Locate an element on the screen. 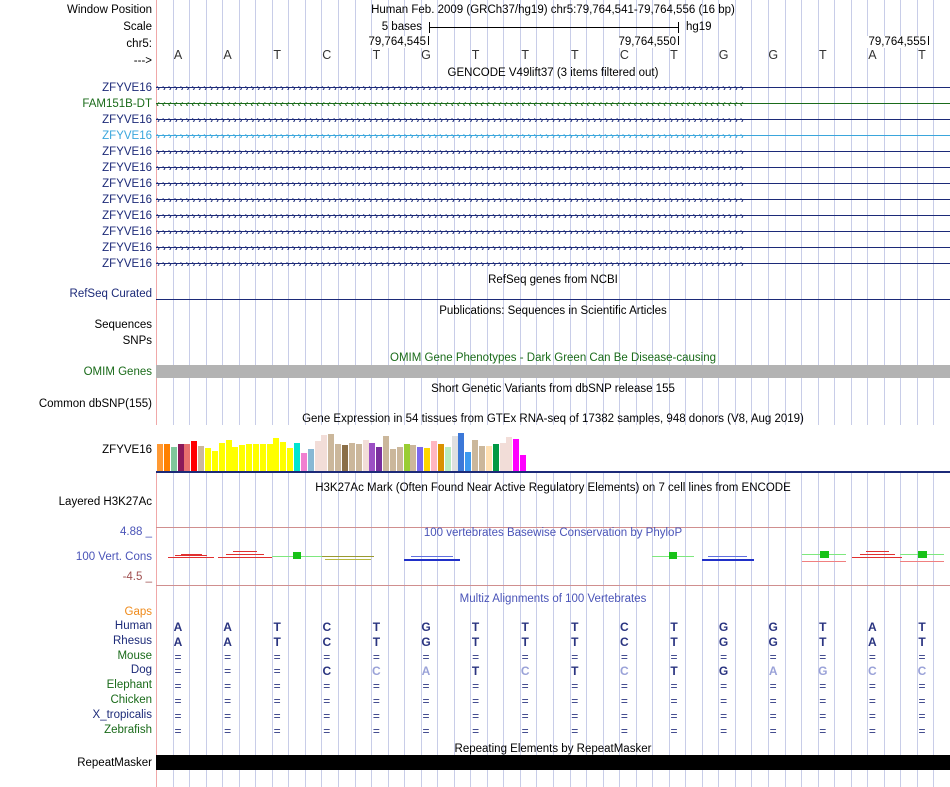 Image resolution: width=950 pixels, height=787 pixels. window-position-label: Window Position is located at coordinates (109, 10).